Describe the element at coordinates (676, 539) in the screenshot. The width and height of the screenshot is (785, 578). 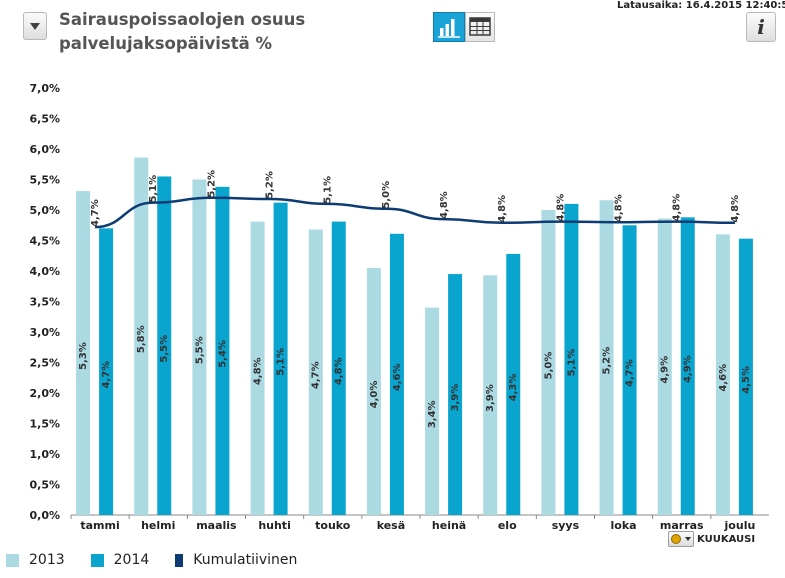
I see `time-circle-icon` at that location.